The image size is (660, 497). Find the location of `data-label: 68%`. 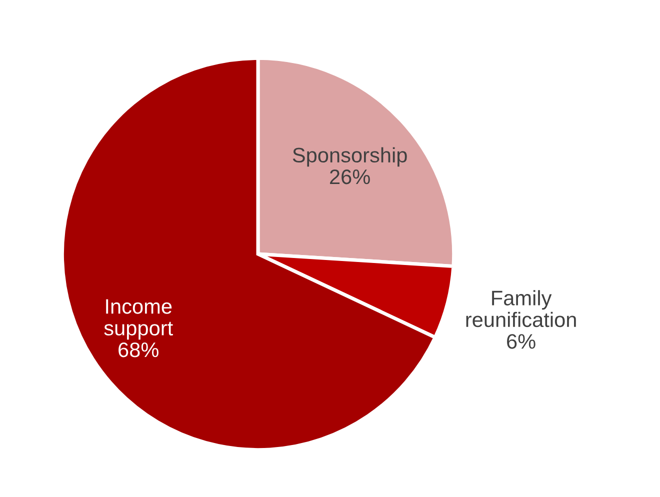

data-label: 68% is located at coordinates (138, 350).